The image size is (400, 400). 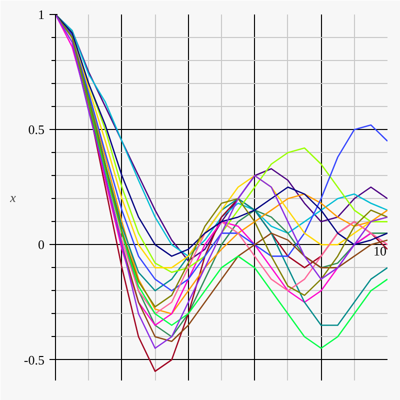 What do you see at coordinates (41, 14) in the screenshot?
I see `y-tick-label: 1` at bounding box center [41, 14].